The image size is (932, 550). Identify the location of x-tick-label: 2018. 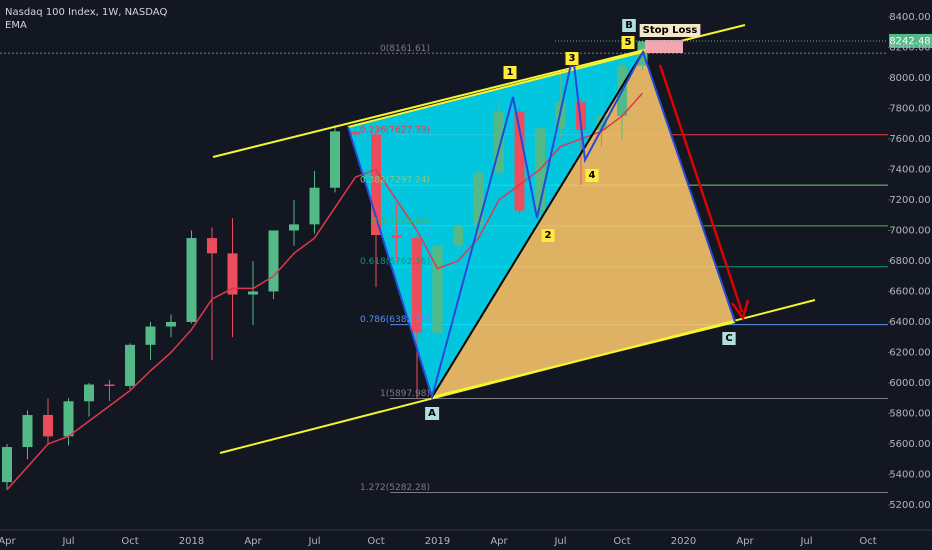
(191, 541).